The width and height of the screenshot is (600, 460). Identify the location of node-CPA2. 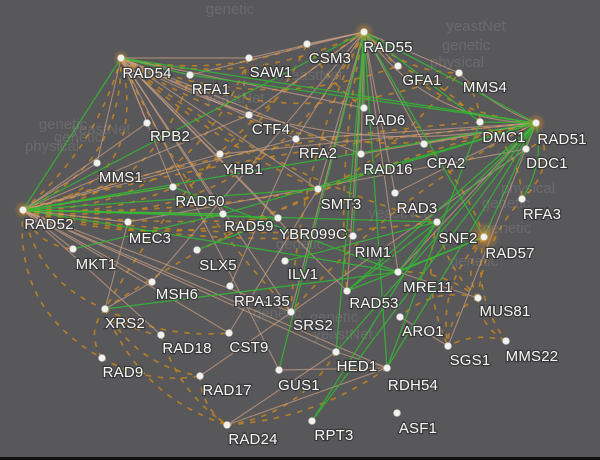
(424, 144).